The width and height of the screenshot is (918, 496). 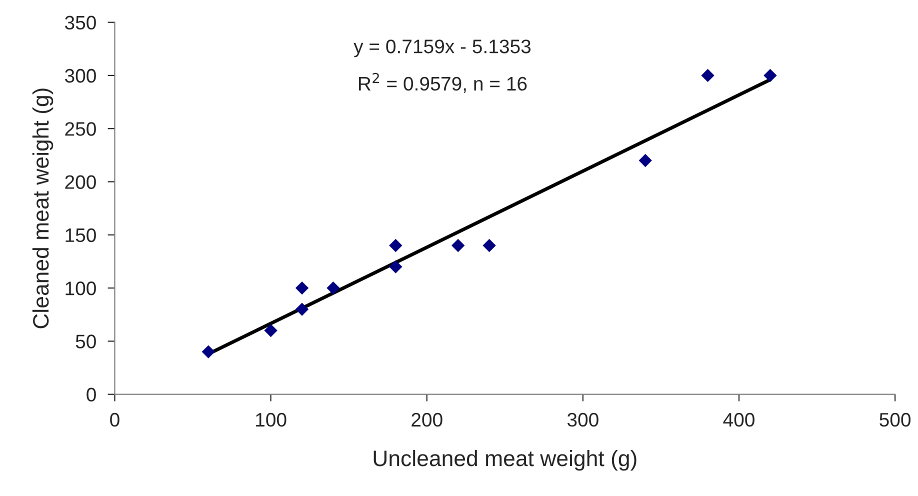 I want to click on annotation: R$^{2}$ = 0.9579, n = 16, so click(x=443, y=82).